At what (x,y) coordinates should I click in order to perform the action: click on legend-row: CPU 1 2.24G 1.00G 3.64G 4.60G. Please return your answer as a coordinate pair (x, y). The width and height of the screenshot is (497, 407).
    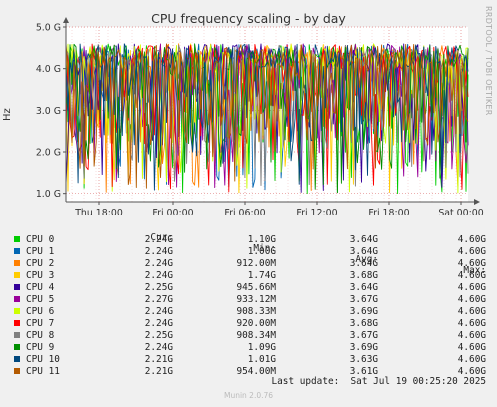
    Looking at the image, I should click on (248, 251).